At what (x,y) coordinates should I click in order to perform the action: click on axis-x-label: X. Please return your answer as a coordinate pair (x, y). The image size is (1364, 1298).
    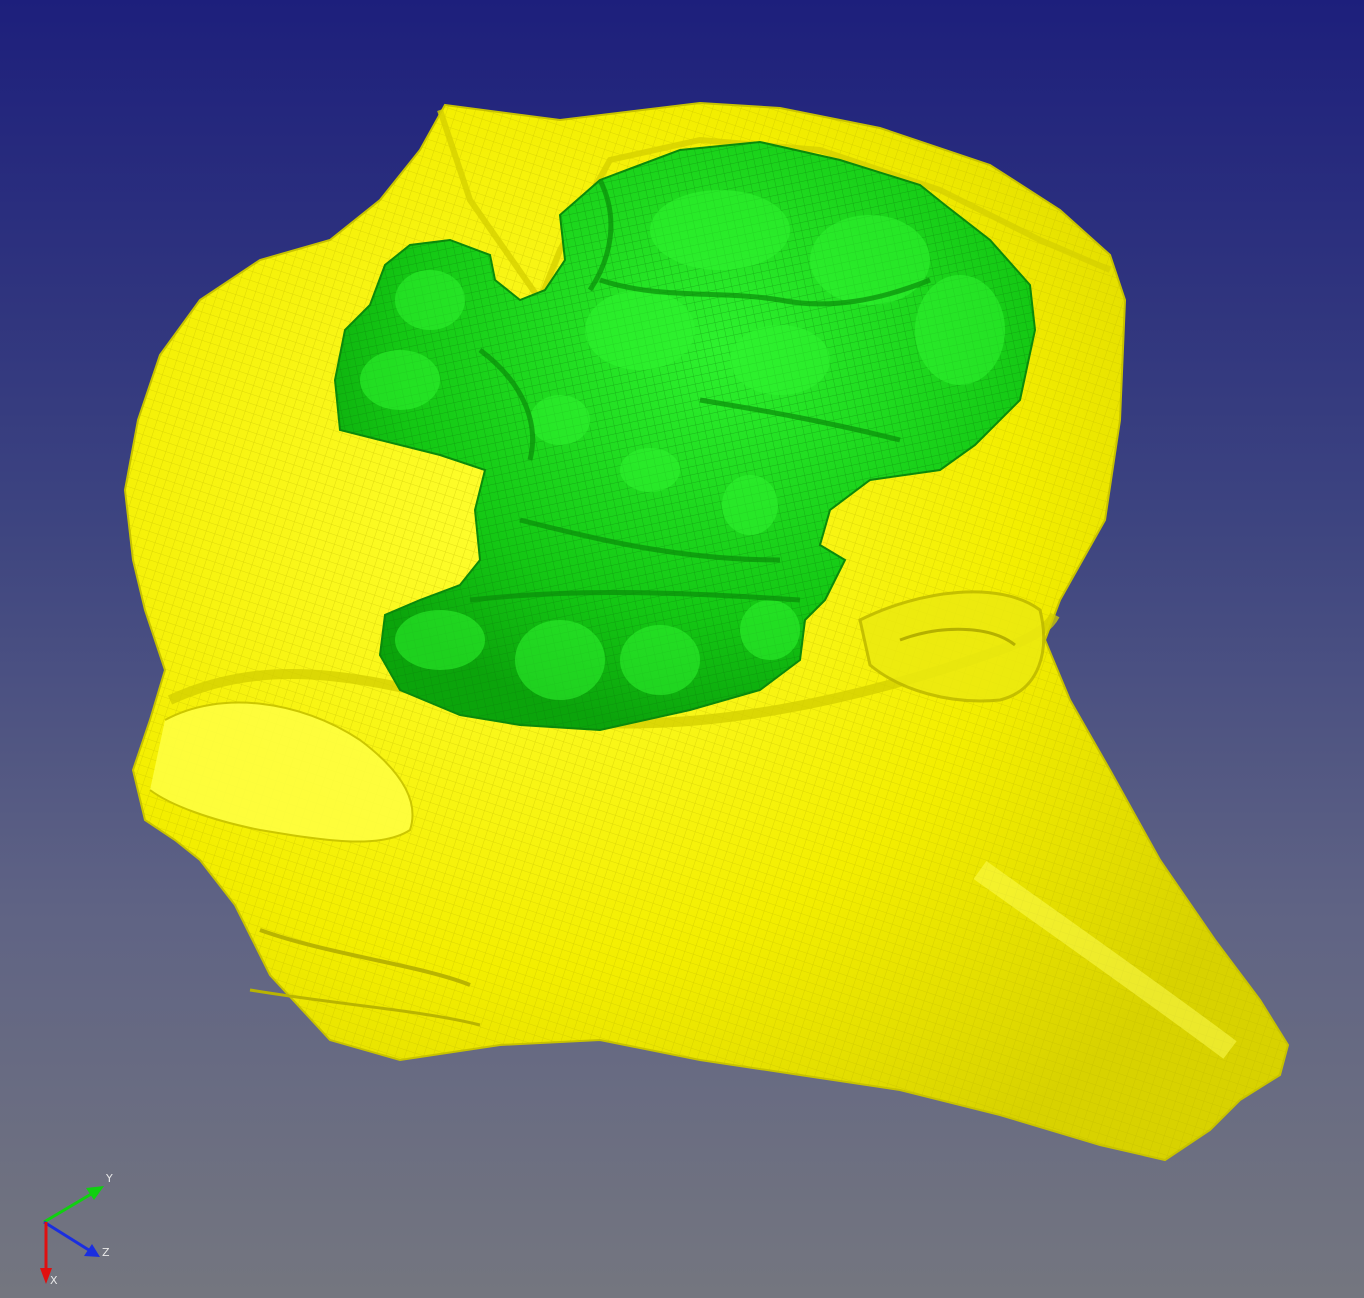
    Looking at the image, I should click on (54, 1280).